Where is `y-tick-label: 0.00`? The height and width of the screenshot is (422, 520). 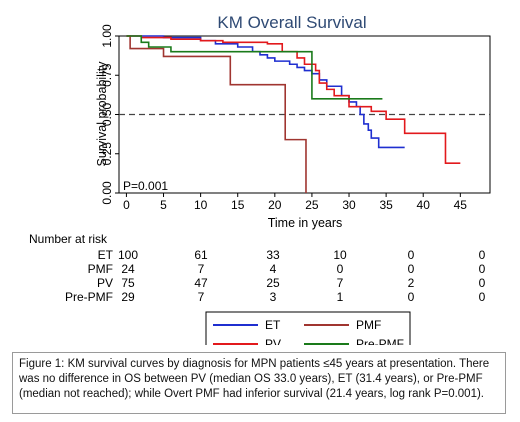
y-tick-label: 0.00 is located at coordinates (107, 193).